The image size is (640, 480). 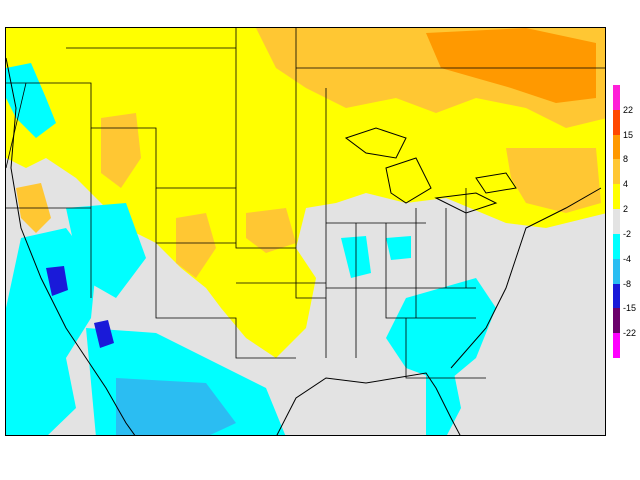 I want to click on cool-region-indiana, so click(x=398, y=248).